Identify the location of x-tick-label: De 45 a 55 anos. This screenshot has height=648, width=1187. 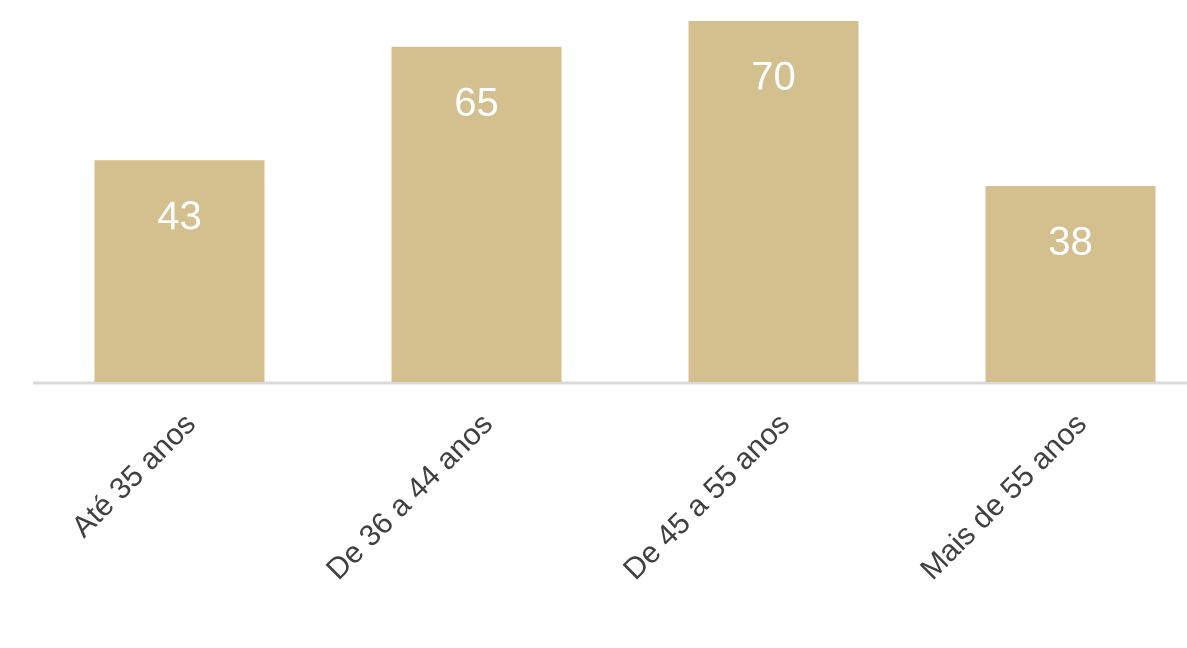
(706, 496).